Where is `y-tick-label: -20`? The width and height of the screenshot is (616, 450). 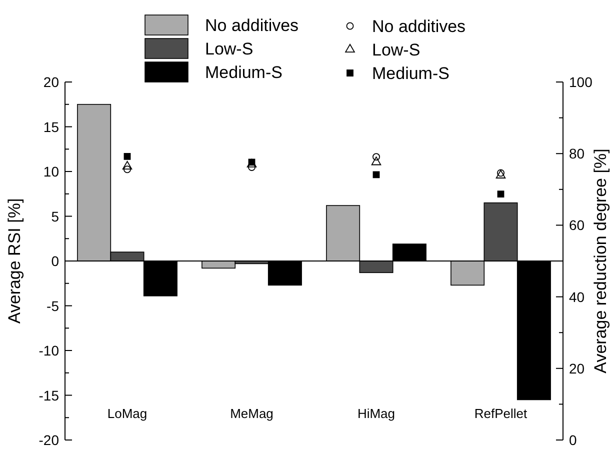
y-tick-label: -20 is located at coordinates (49, 440).